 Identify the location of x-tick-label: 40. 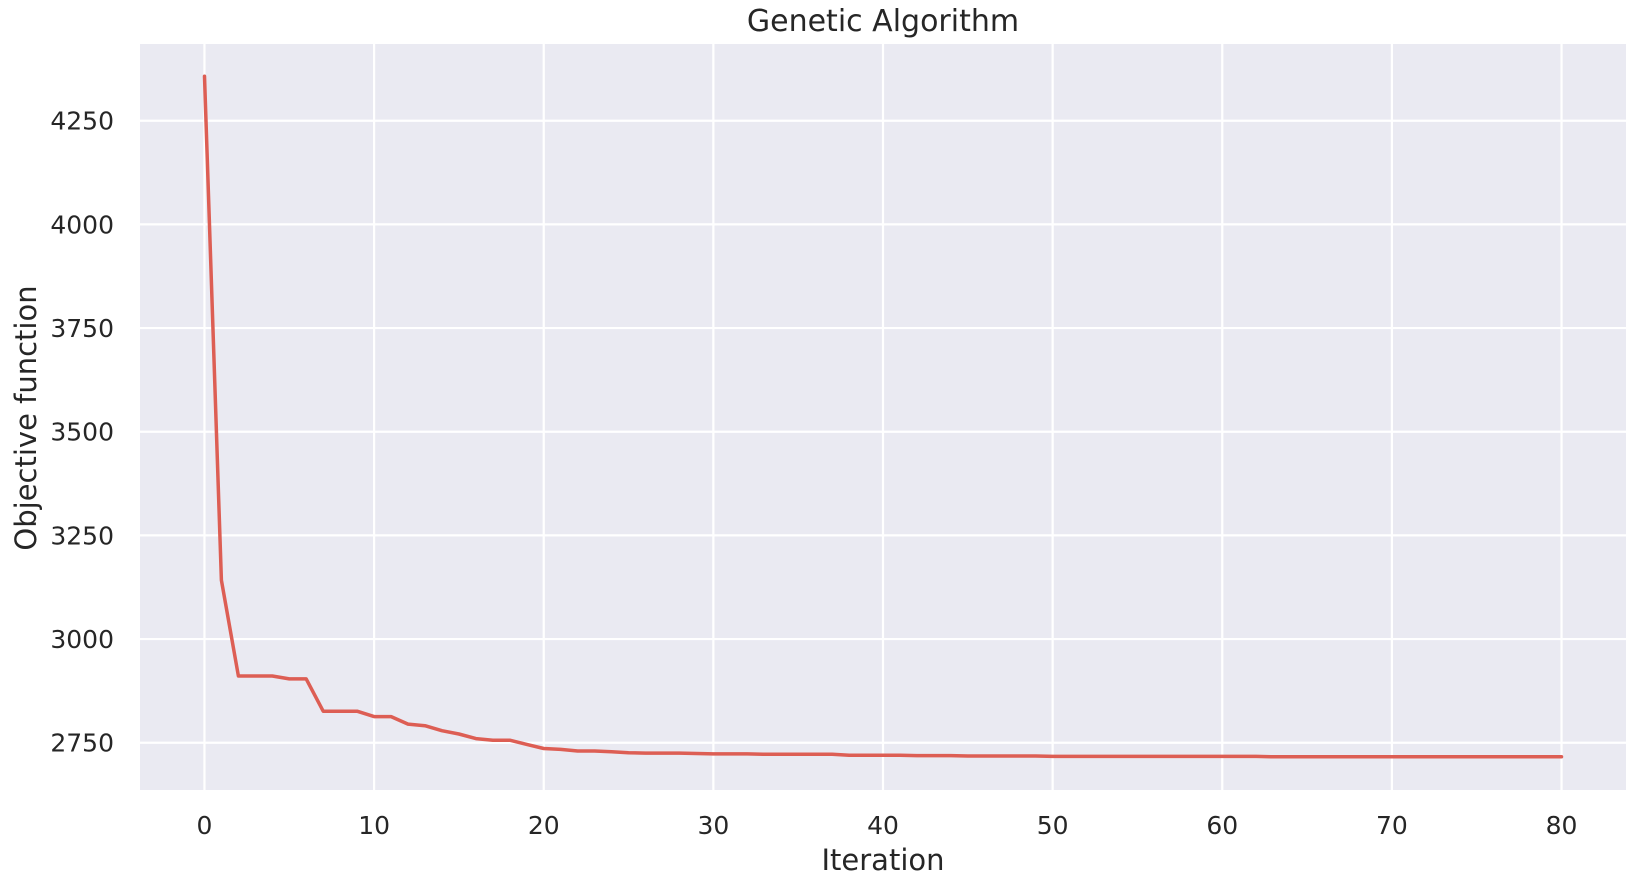
(883, 825).